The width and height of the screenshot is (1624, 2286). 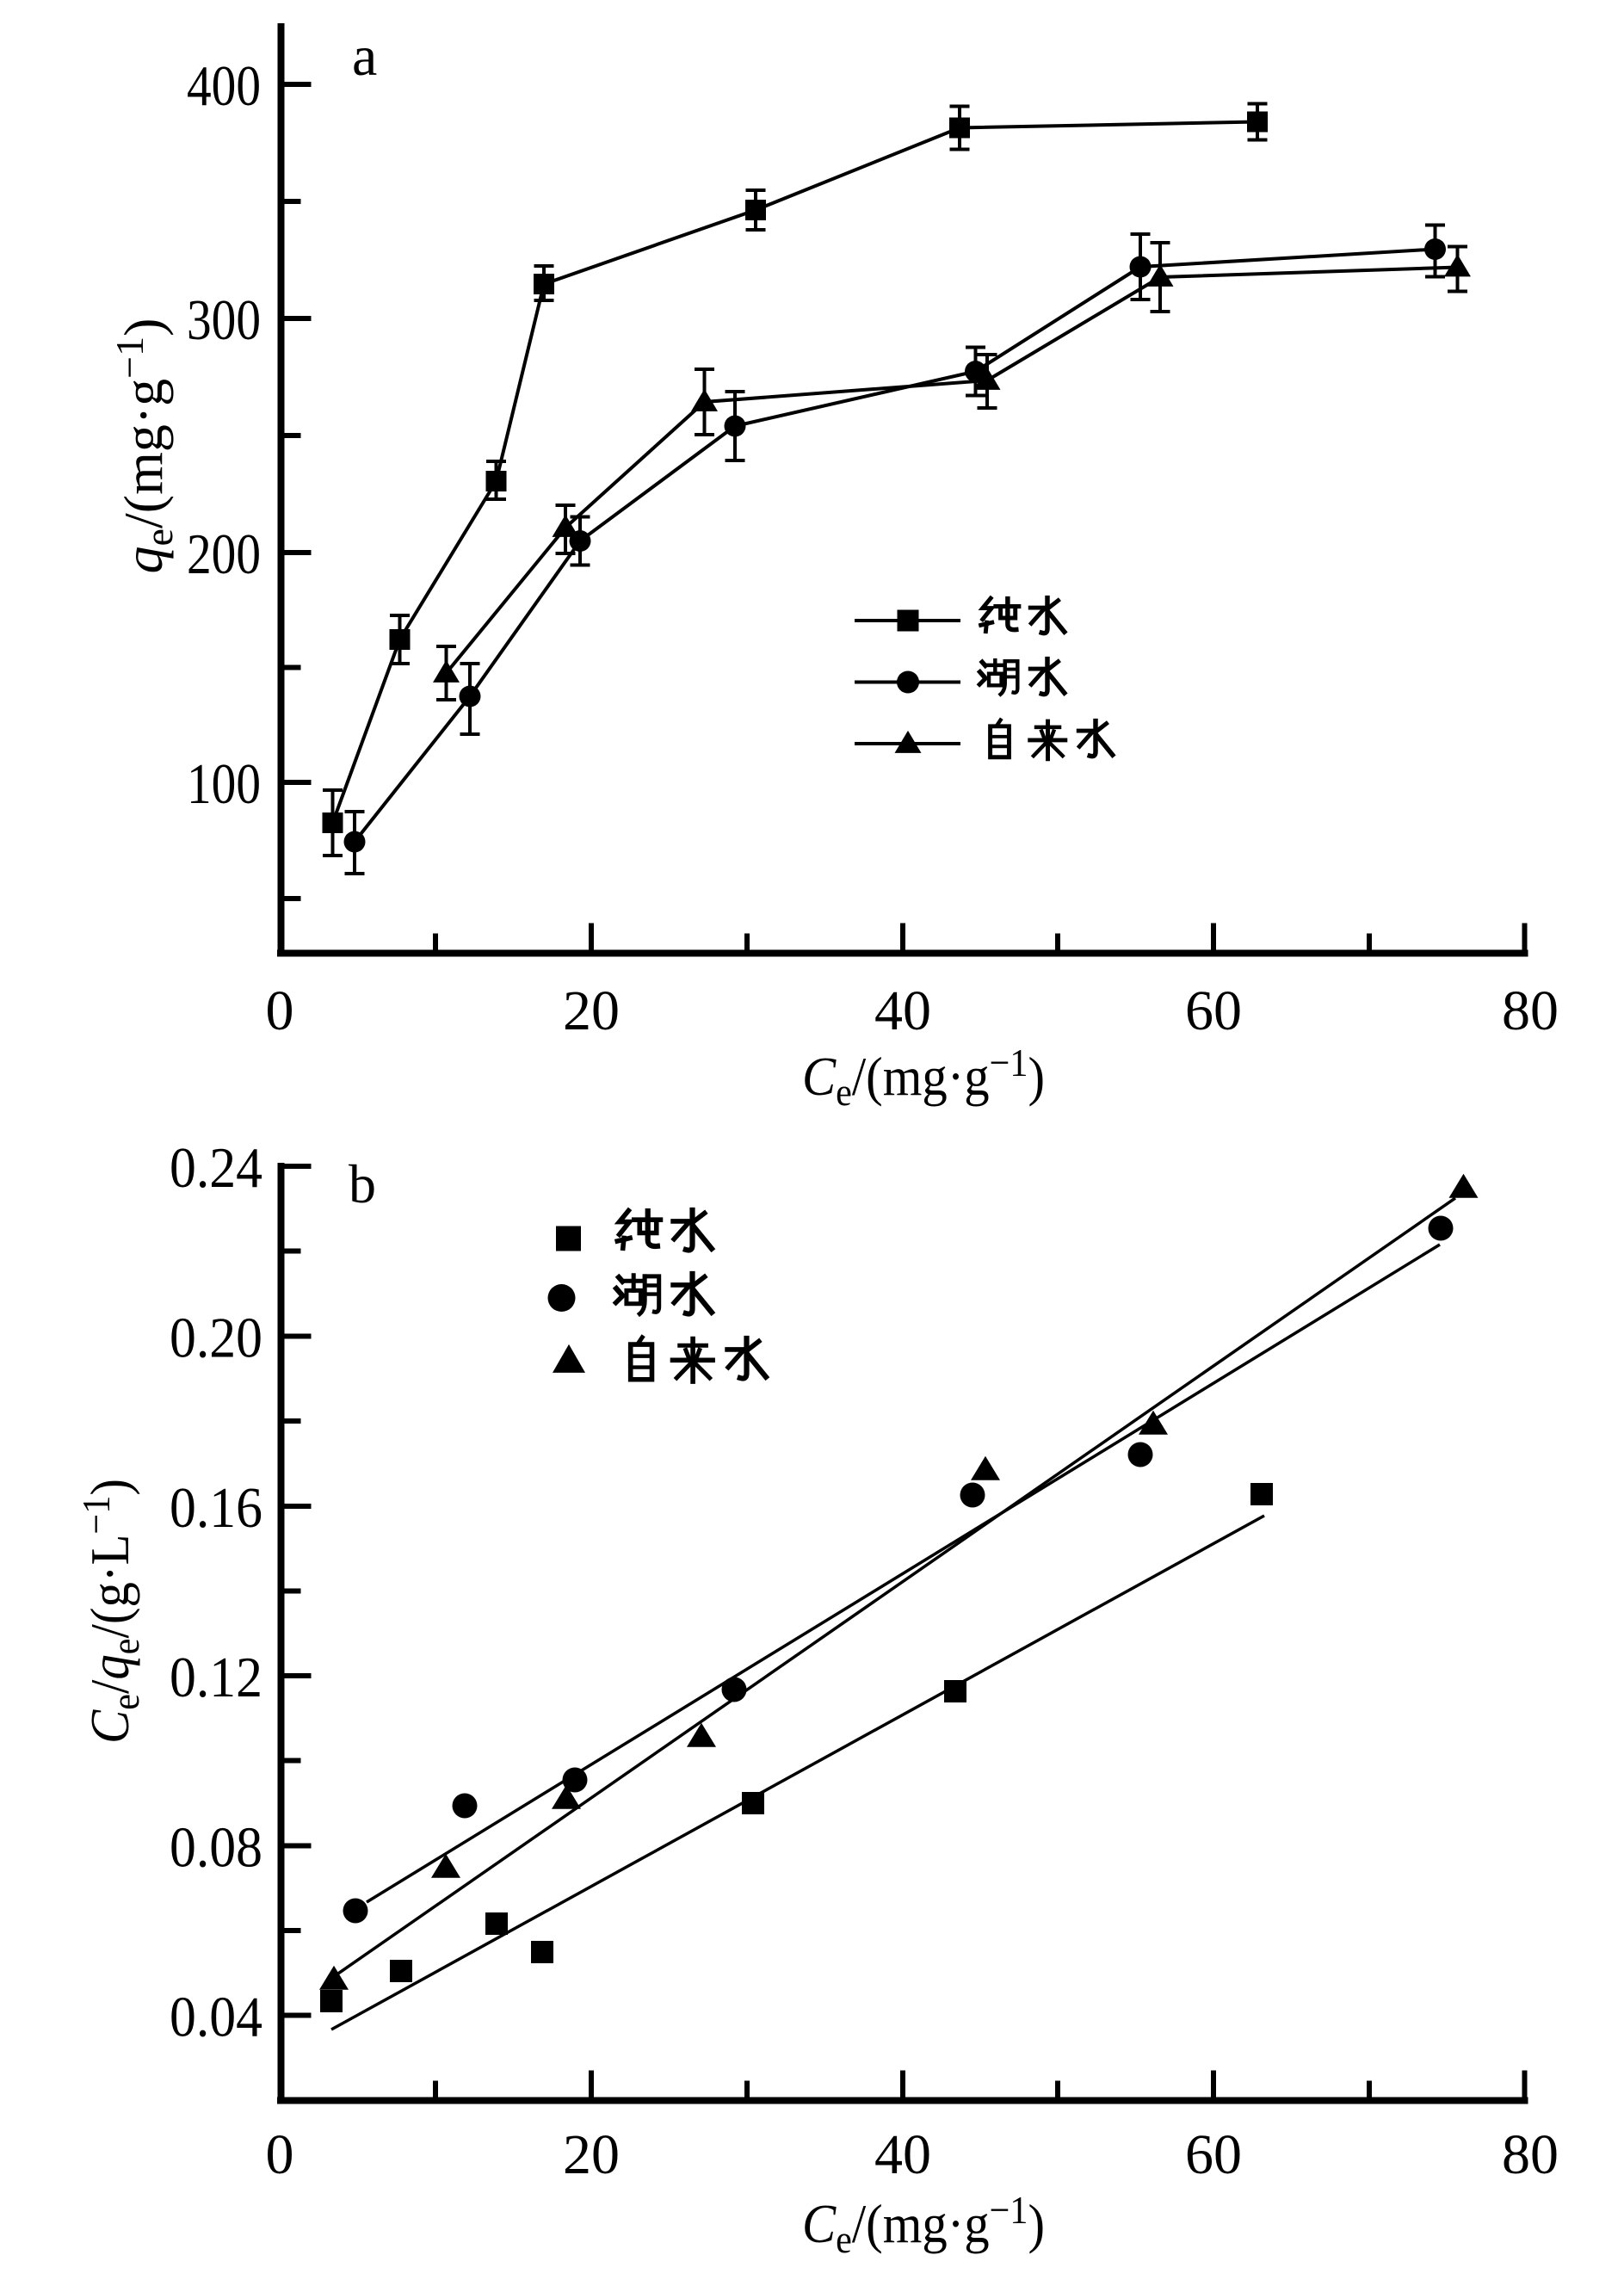 I want to click on svg-text: Ce/qe/(g·L−1), so click(x=110, y=1612).